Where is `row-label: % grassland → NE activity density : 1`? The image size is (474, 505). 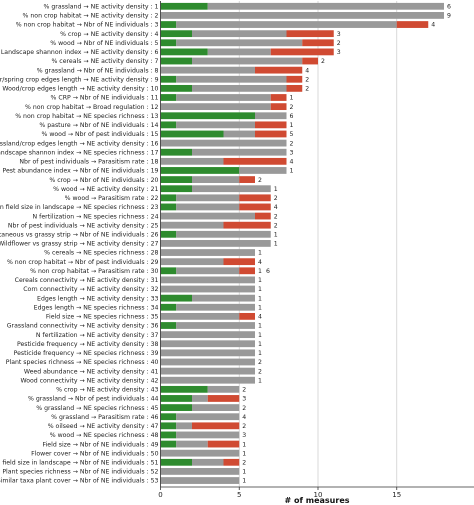 row-label: % grassland → NE activity density : 1 is located at coordinates (101, 7).